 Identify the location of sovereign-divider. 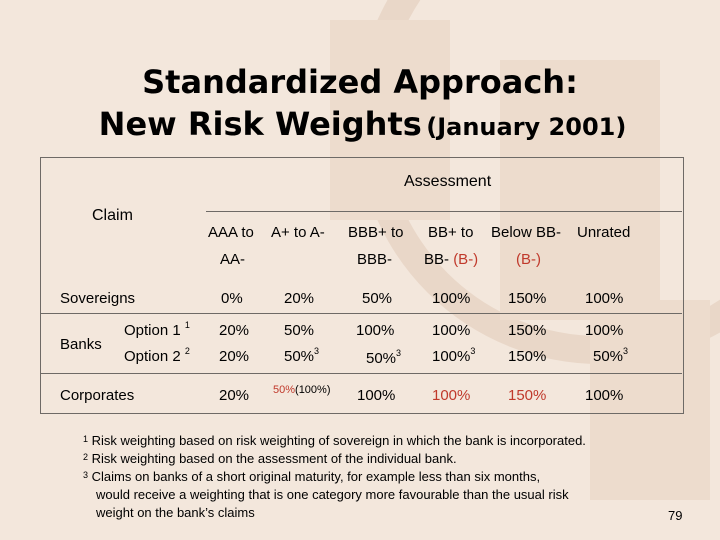
(361, 313).